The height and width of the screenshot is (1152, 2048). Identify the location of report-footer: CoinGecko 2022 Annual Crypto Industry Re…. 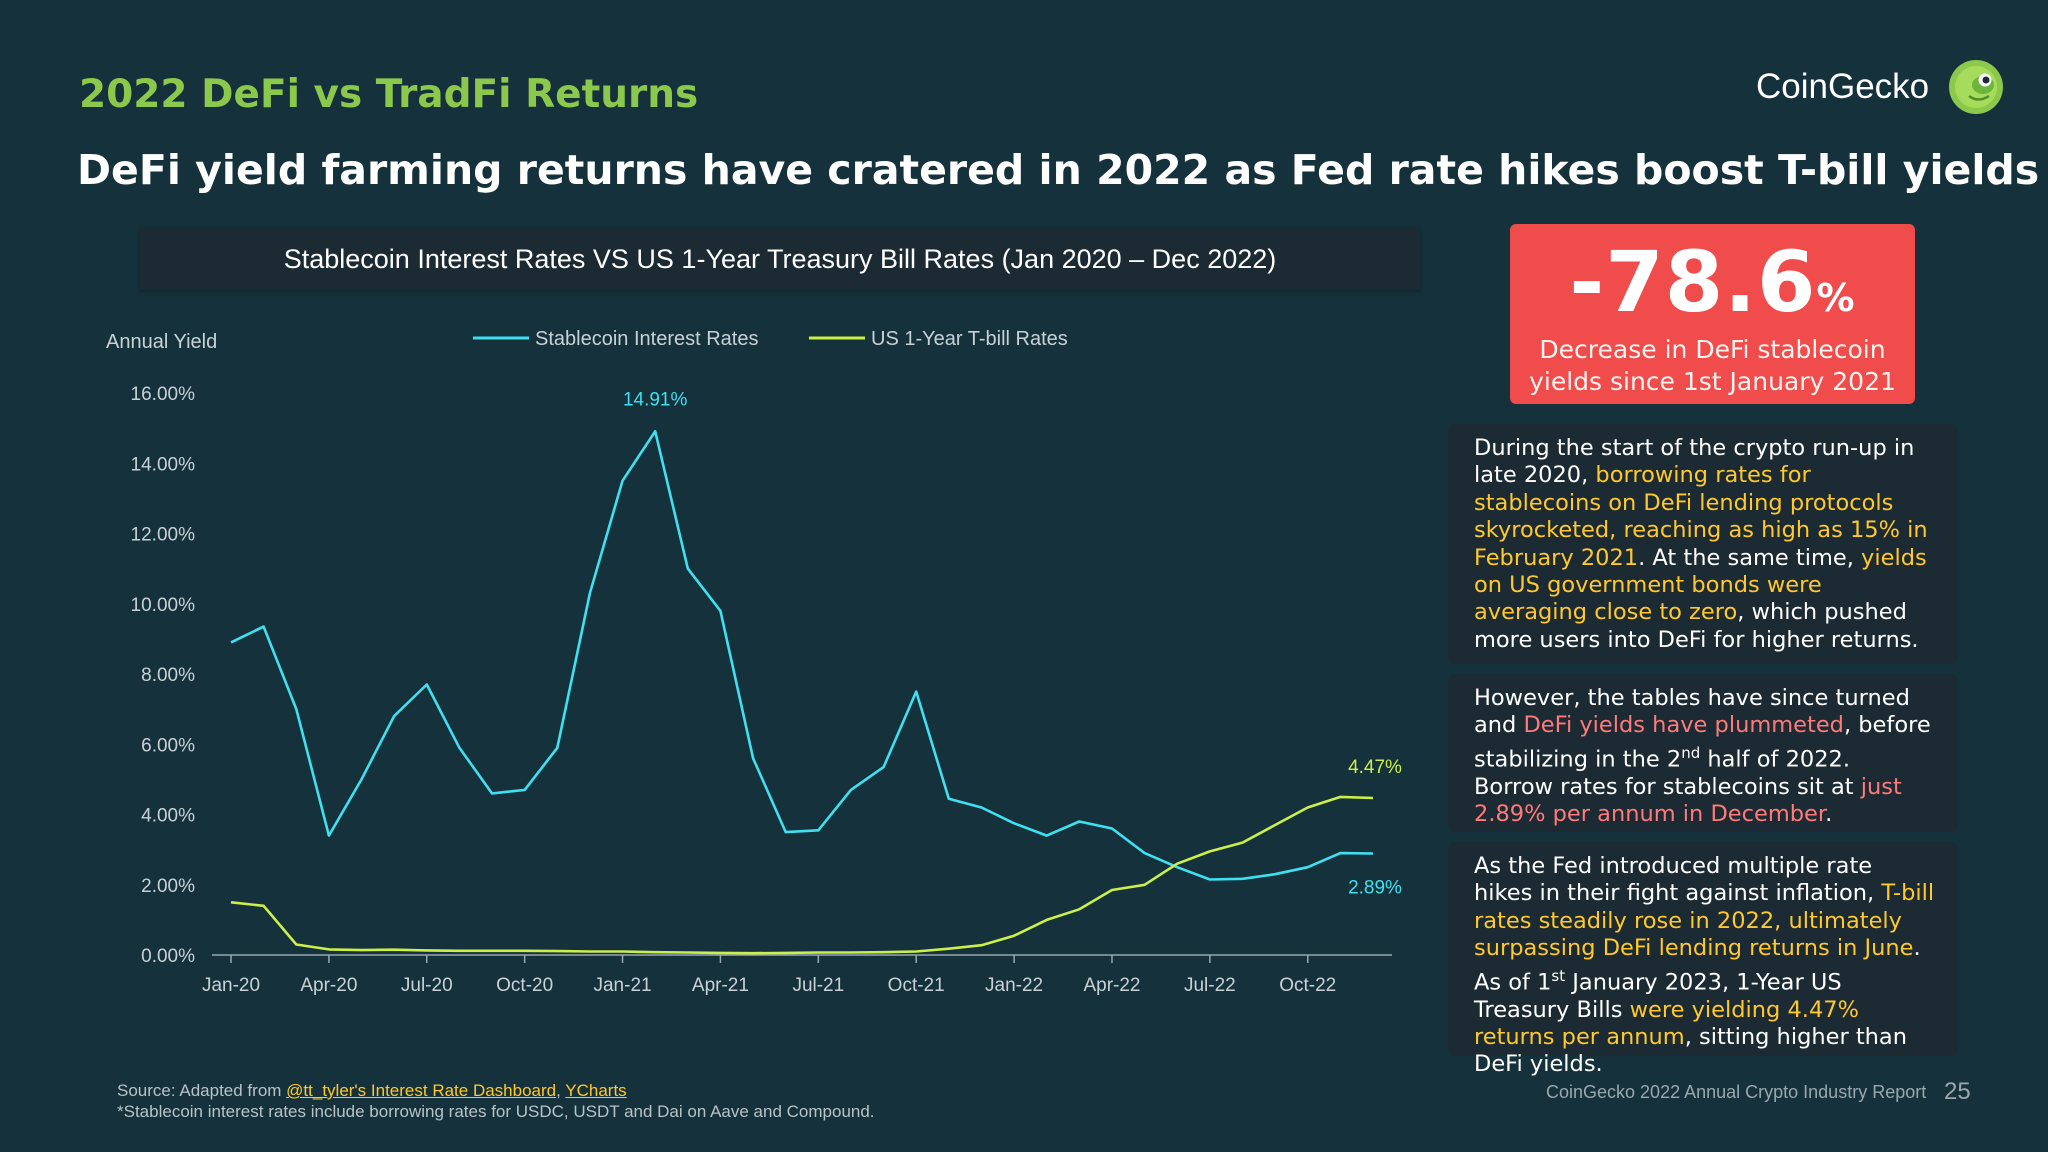
(1736, 1092).